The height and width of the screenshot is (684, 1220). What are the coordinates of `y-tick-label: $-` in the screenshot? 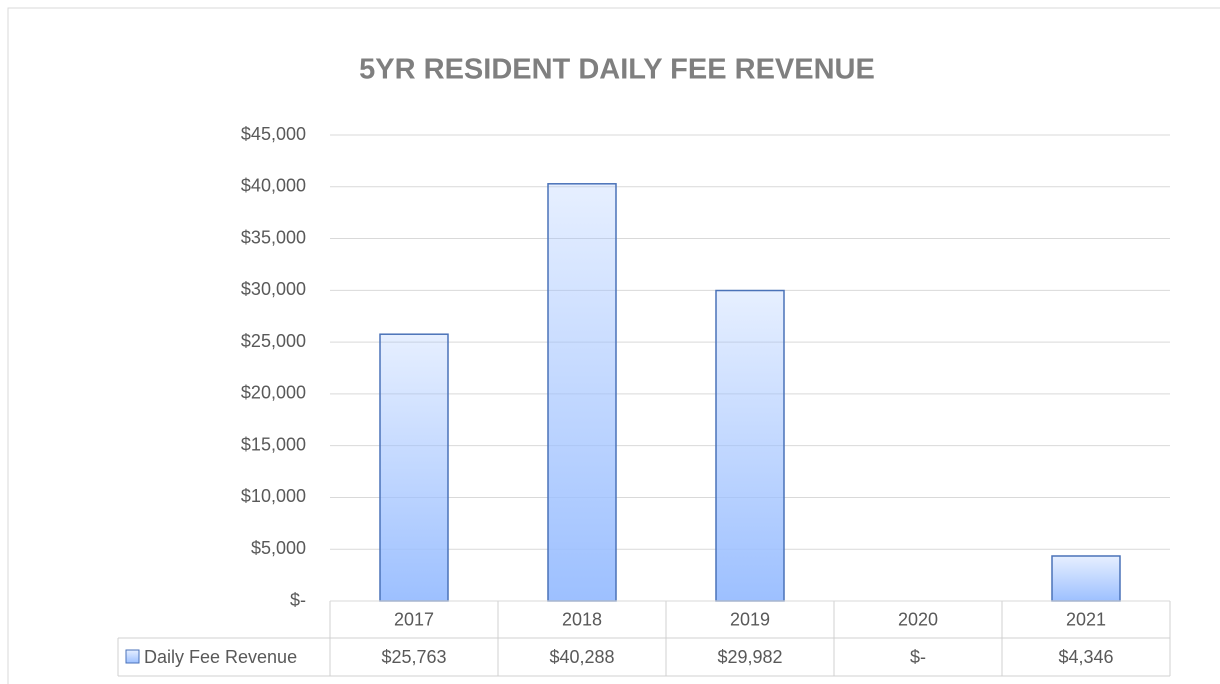 It's located at (298, 600).